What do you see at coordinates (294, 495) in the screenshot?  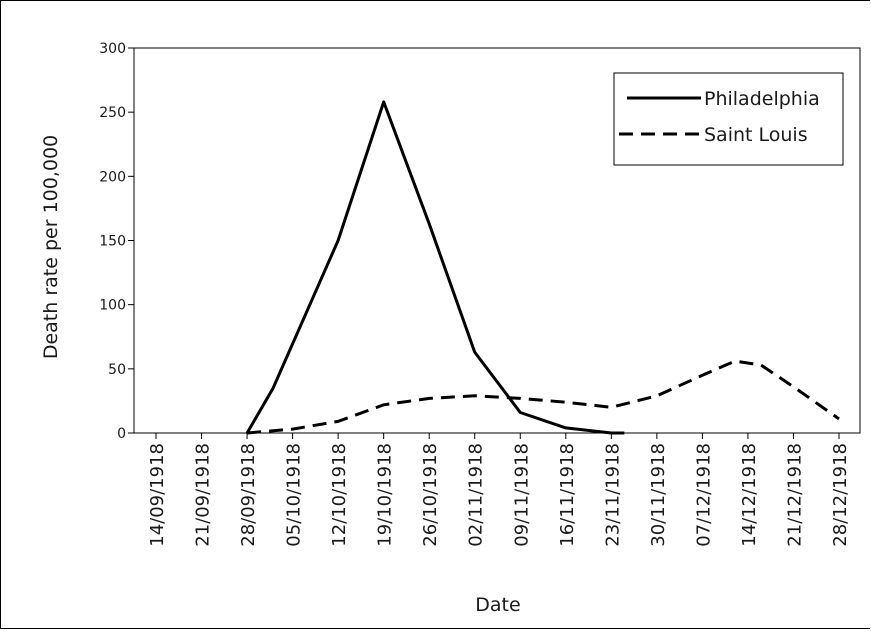 I see `x-tick-label: 05/10/1918` at bounding box center [294, 495].